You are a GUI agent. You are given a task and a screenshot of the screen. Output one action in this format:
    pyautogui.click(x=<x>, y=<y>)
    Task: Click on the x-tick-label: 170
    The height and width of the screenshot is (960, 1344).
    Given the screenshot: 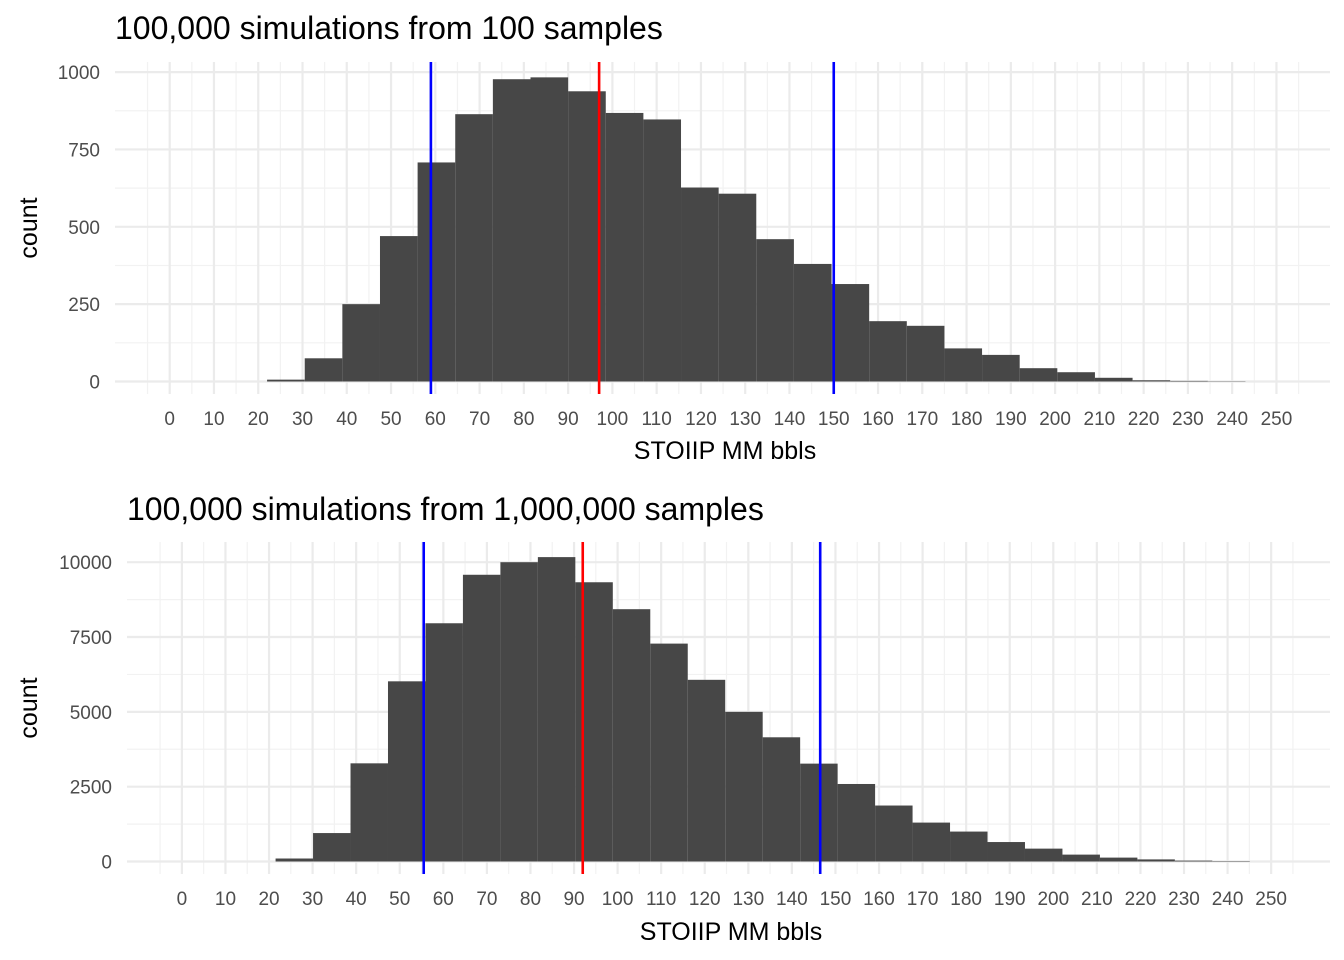 What is the action you would take?
    pyautogui.click(x=923, y=899)
    